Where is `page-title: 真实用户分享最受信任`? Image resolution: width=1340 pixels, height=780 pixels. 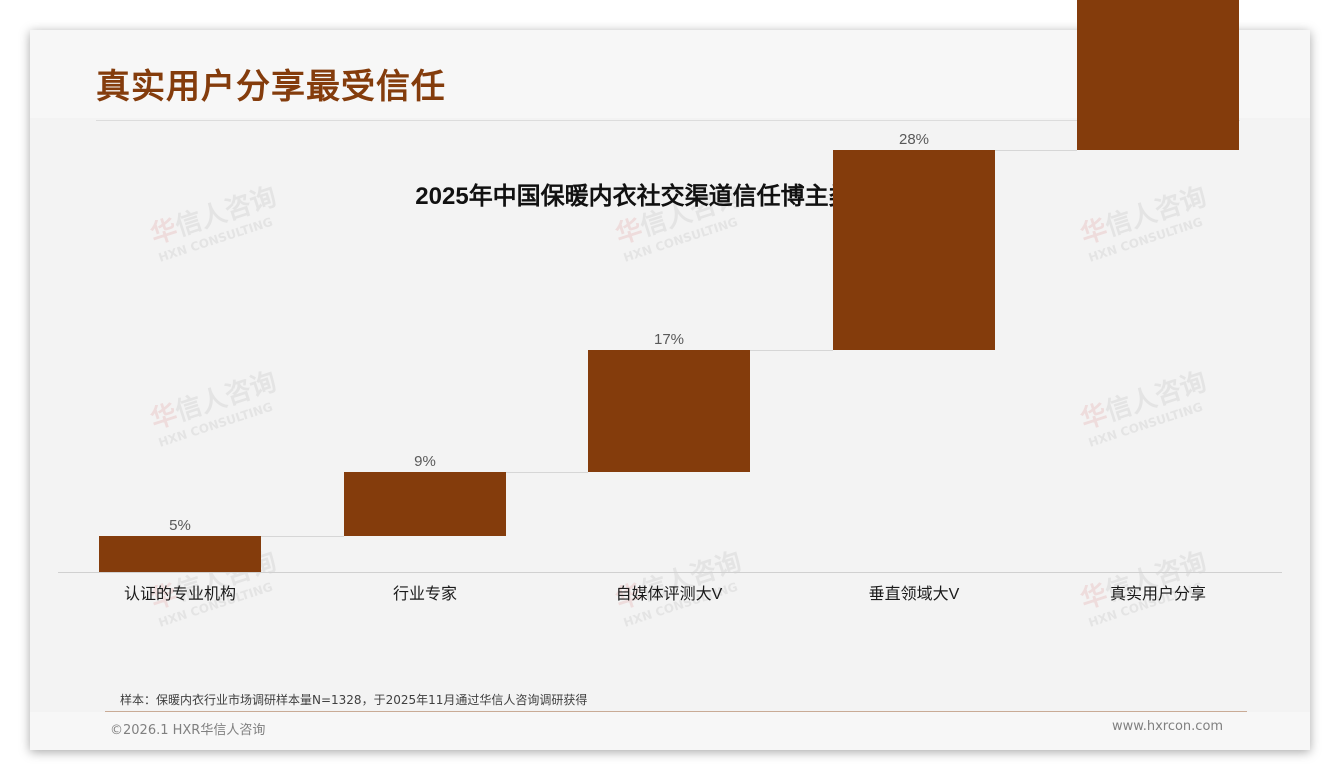
page-title: 真实用户分享最受信任 is located at coordinates (271, 87).